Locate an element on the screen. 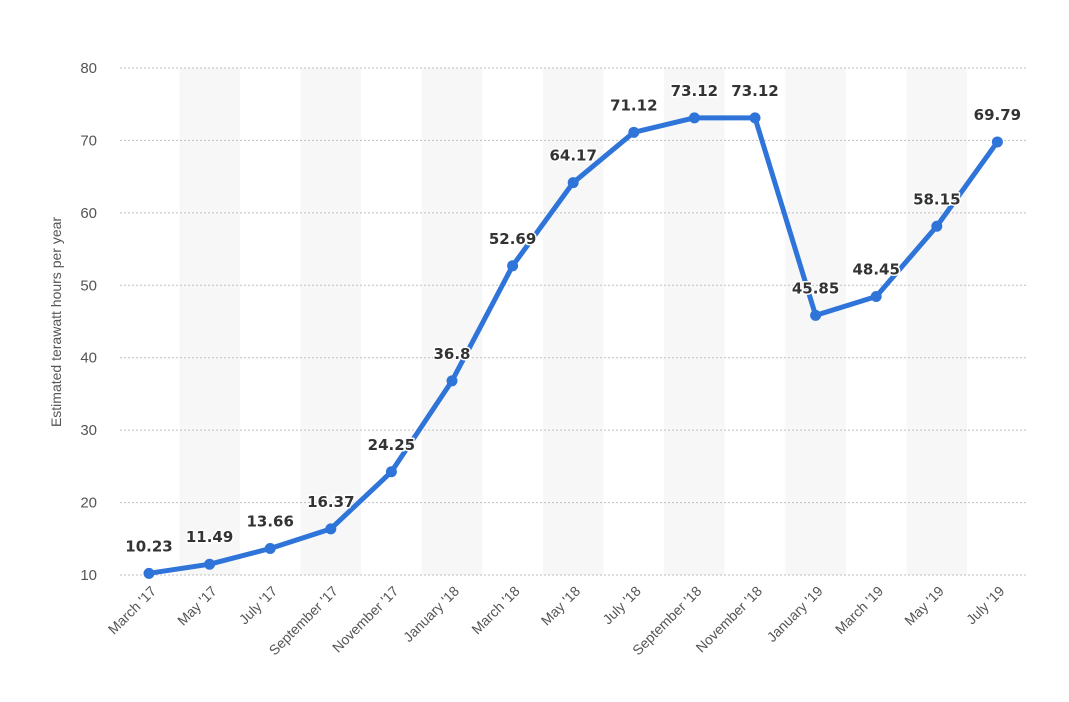 The image size is (1069, 702). y-axis-ticks: 10 20 30 40 50 60 70 80 is located at coordinates (88, 322).